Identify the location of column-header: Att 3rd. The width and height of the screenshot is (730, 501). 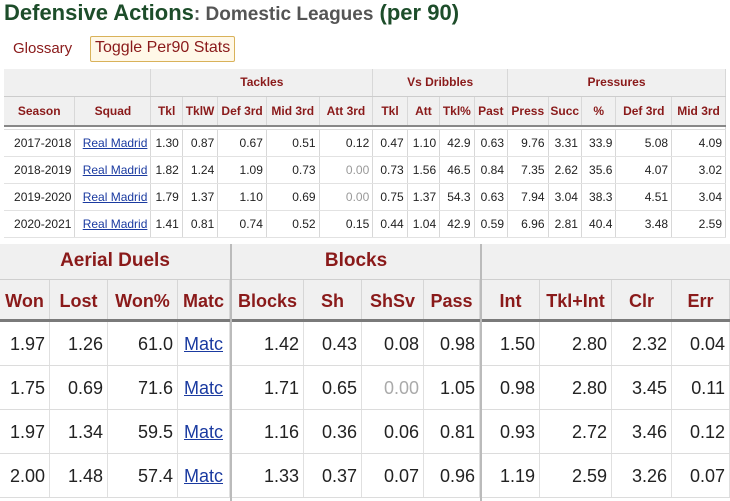
(346, 111).